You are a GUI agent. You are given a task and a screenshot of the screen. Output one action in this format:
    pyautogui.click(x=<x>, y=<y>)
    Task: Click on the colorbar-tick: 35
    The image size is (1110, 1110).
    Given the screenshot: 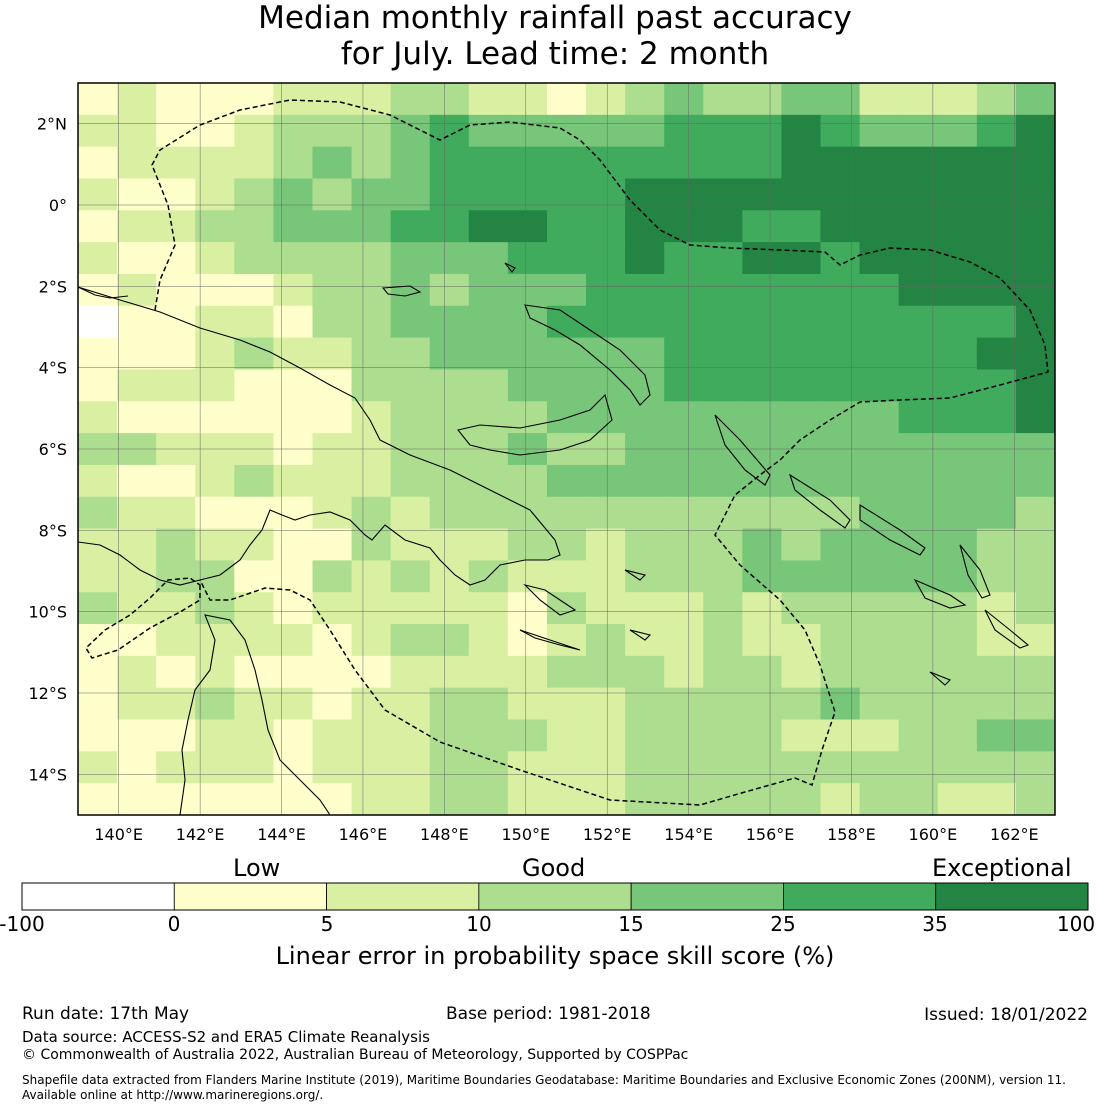 What is the action you would take?
    pyautogui.click(x=935, y=924)
    